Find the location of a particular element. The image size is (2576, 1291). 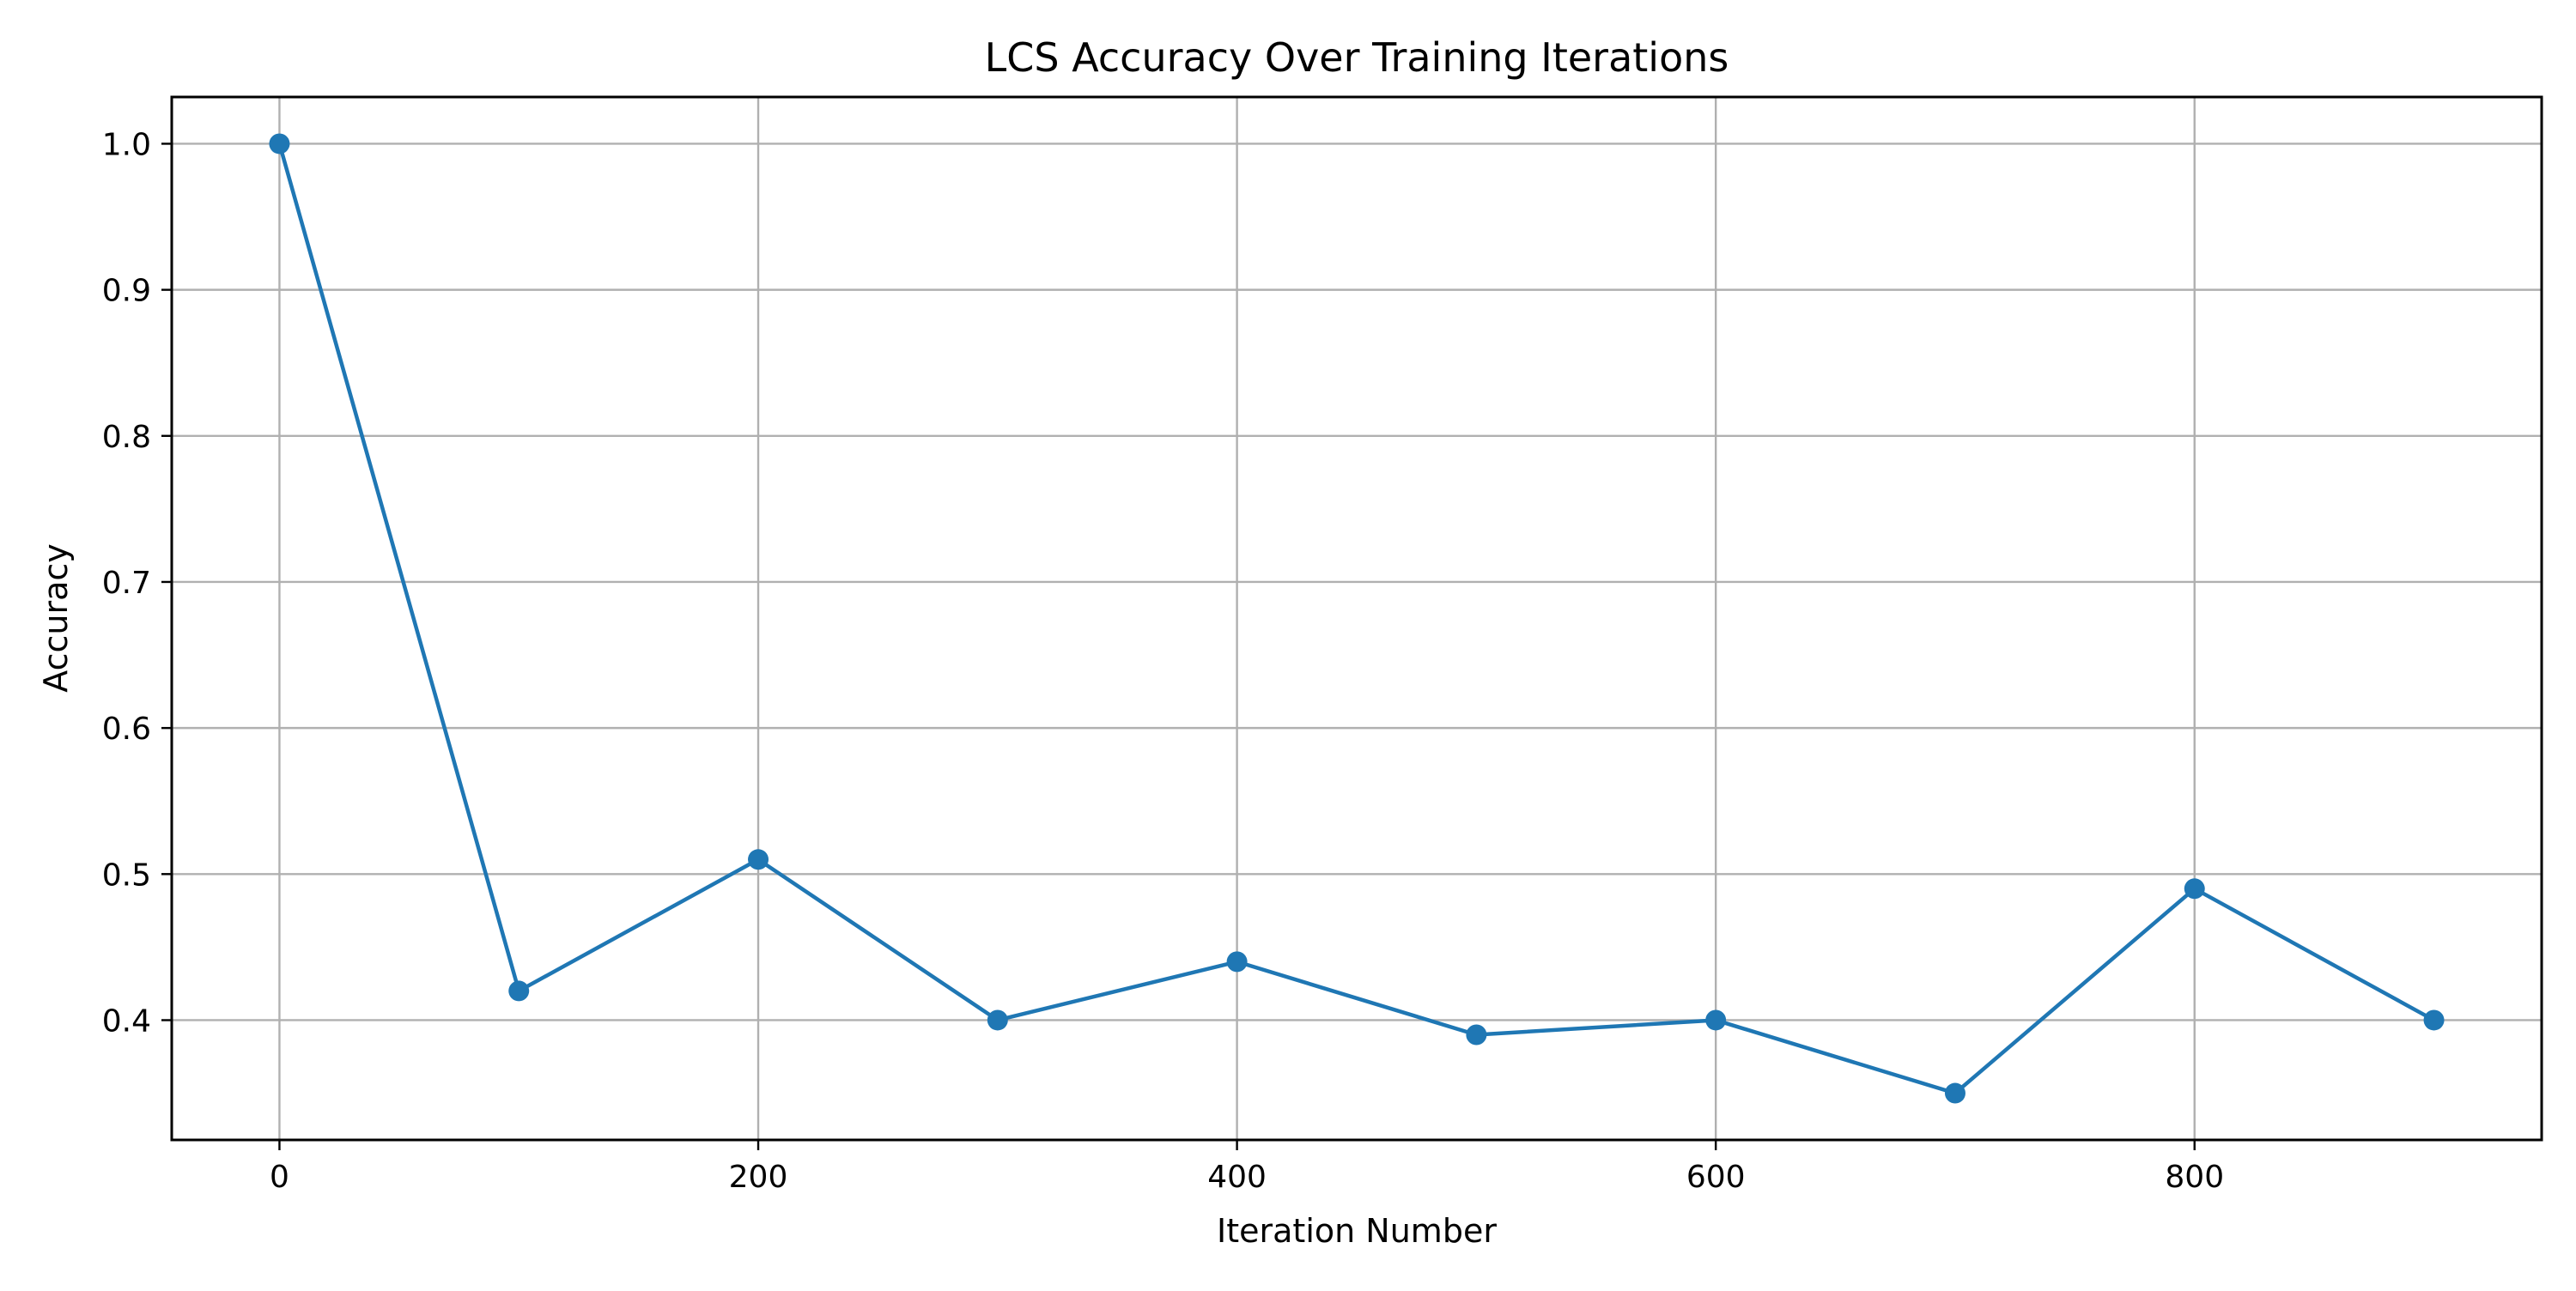

x-tick-label: 0 is located at coordinates (280, 1178).